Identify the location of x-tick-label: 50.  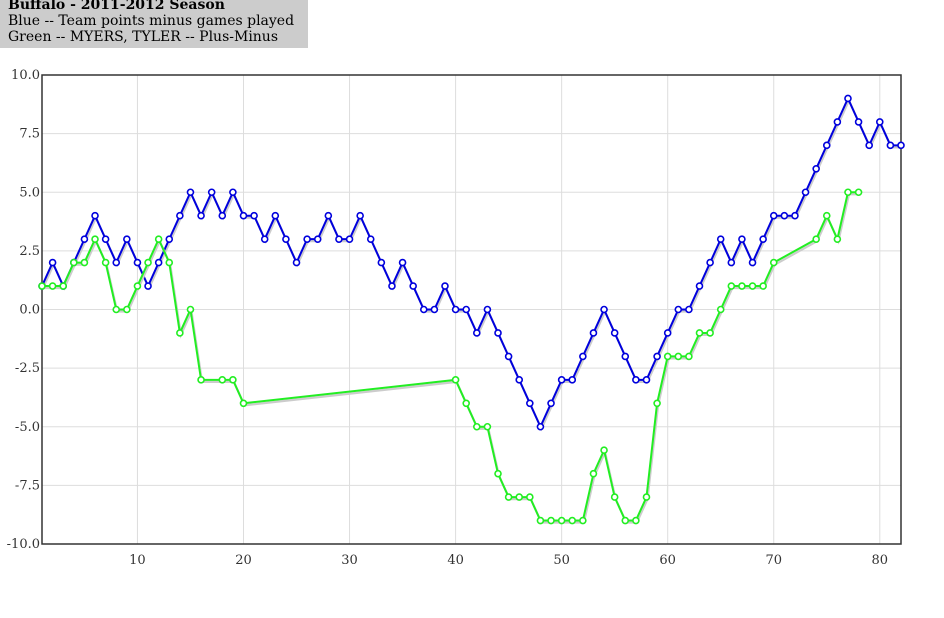
(561, 560).